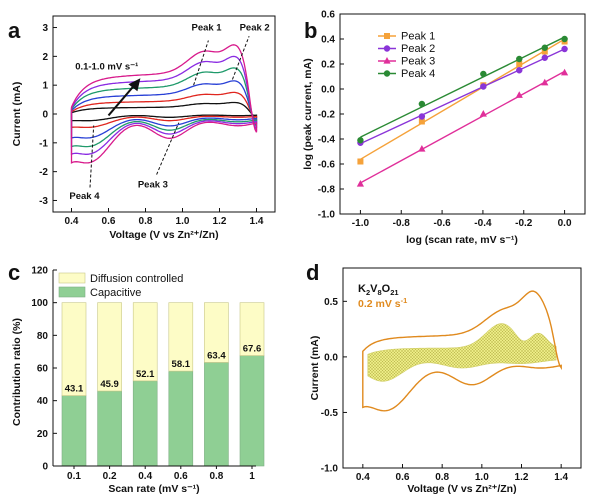 The width and height of the screenshot is (600, 498). What do you see at coordinates (255, 27) in the screenshot?
I see `peak-2-label: Peak 2` at bounding box center [255, 27].